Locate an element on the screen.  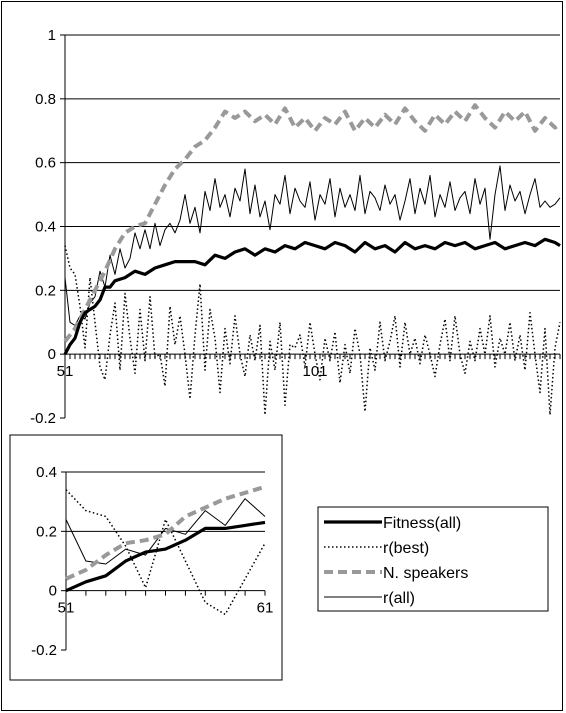
main-y-tick-label: 0.6 is located at coordinates (45, 163).